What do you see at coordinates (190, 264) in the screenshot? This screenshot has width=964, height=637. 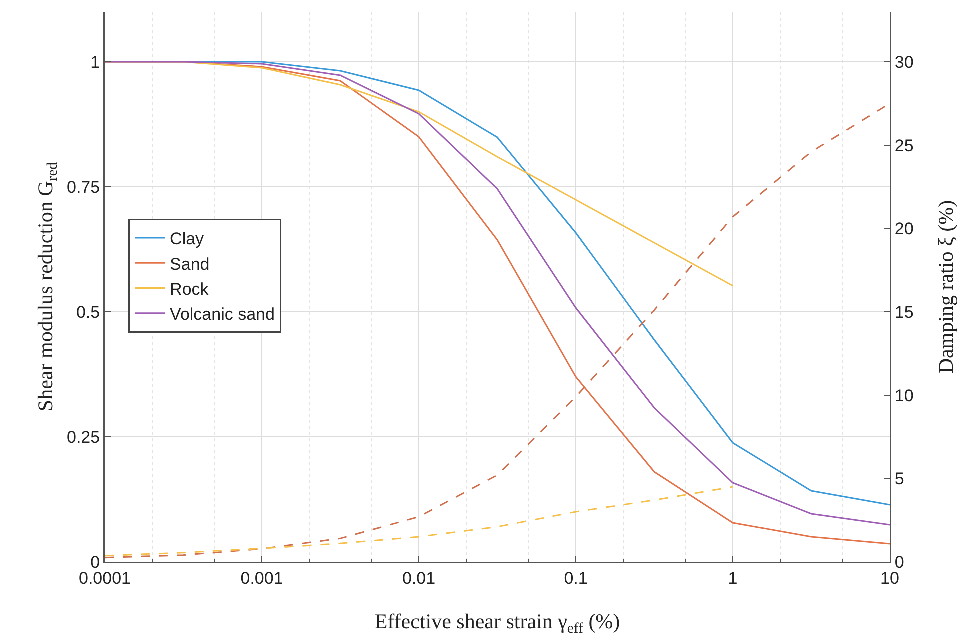 I see `legend-label: Sand` at bounding box center [190, 264].